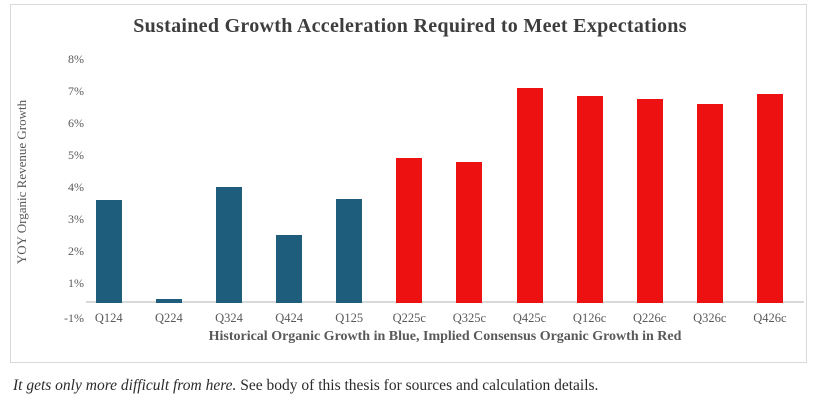 The image size is (820, 408). Describe the element at coordinates (349, 318) in the screenshot. I see `x-tick-label-Q125: Q125` at that location.